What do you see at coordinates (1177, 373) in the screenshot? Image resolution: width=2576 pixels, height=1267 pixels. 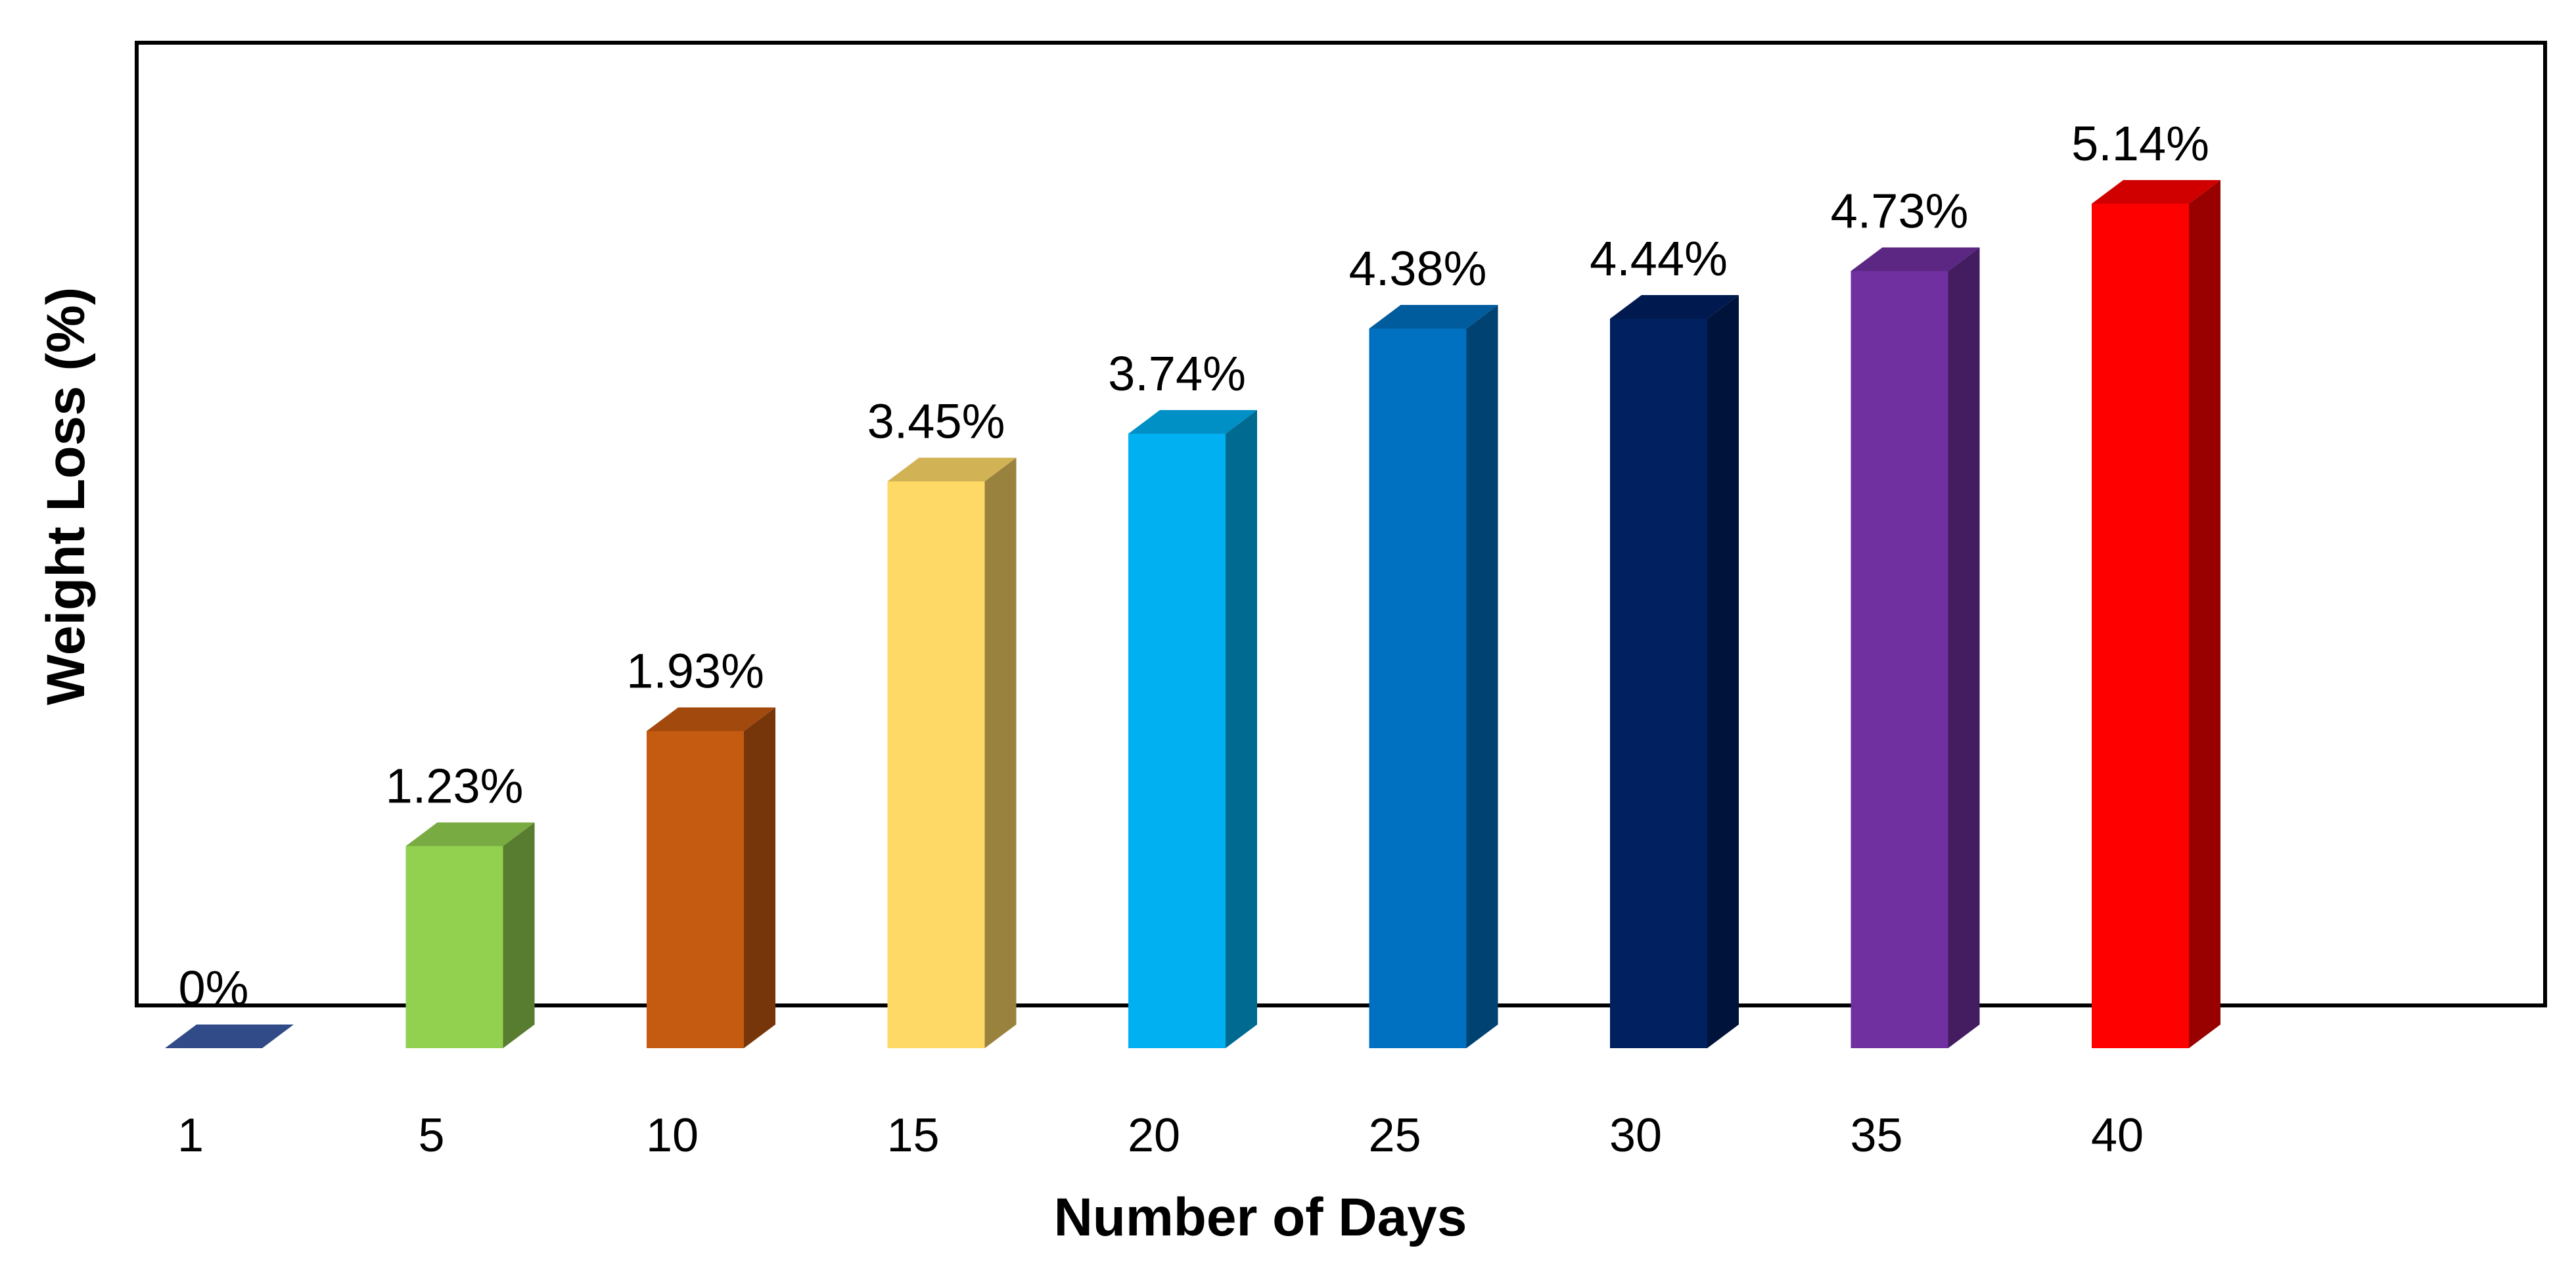 I see `data-label: 3.74%` at bounding box center [1177, 373].